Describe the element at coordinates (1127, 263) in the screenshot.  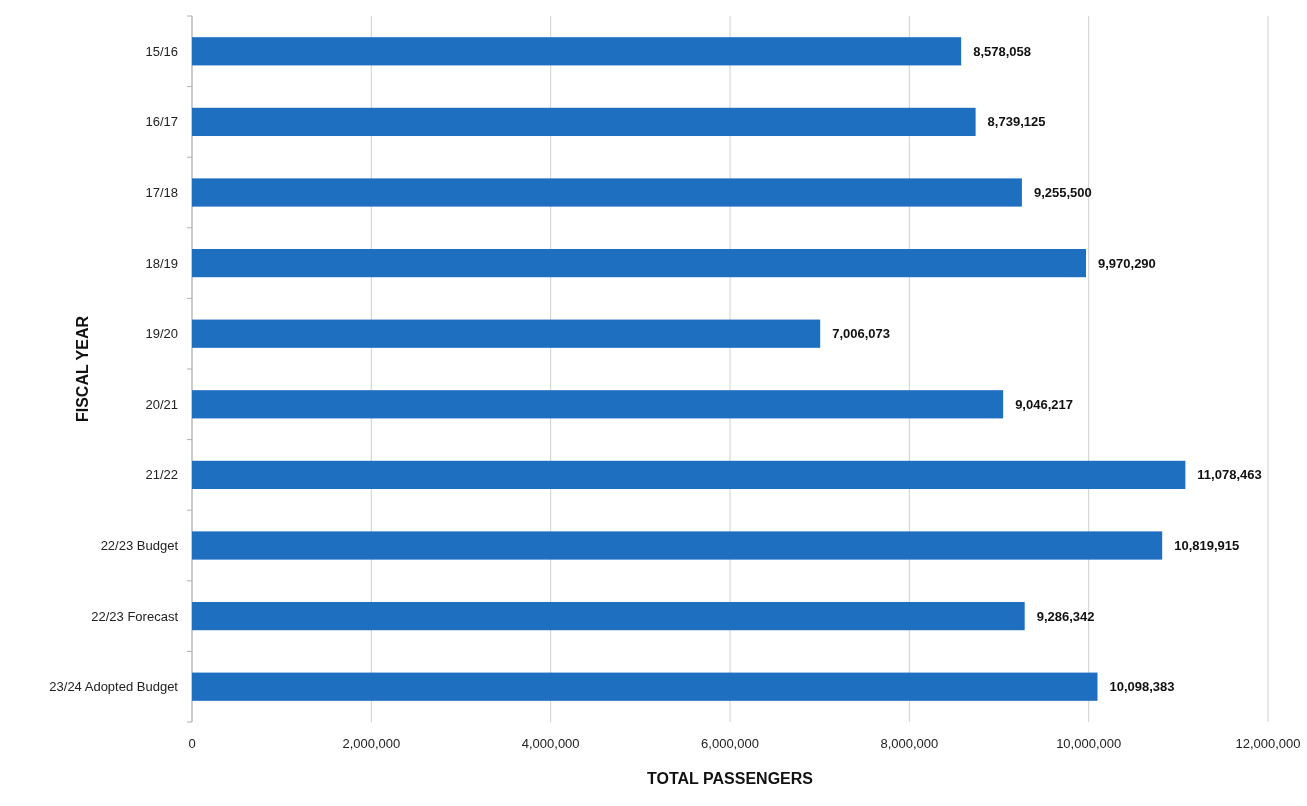
I see `data-label: 9,970,290` at that location.